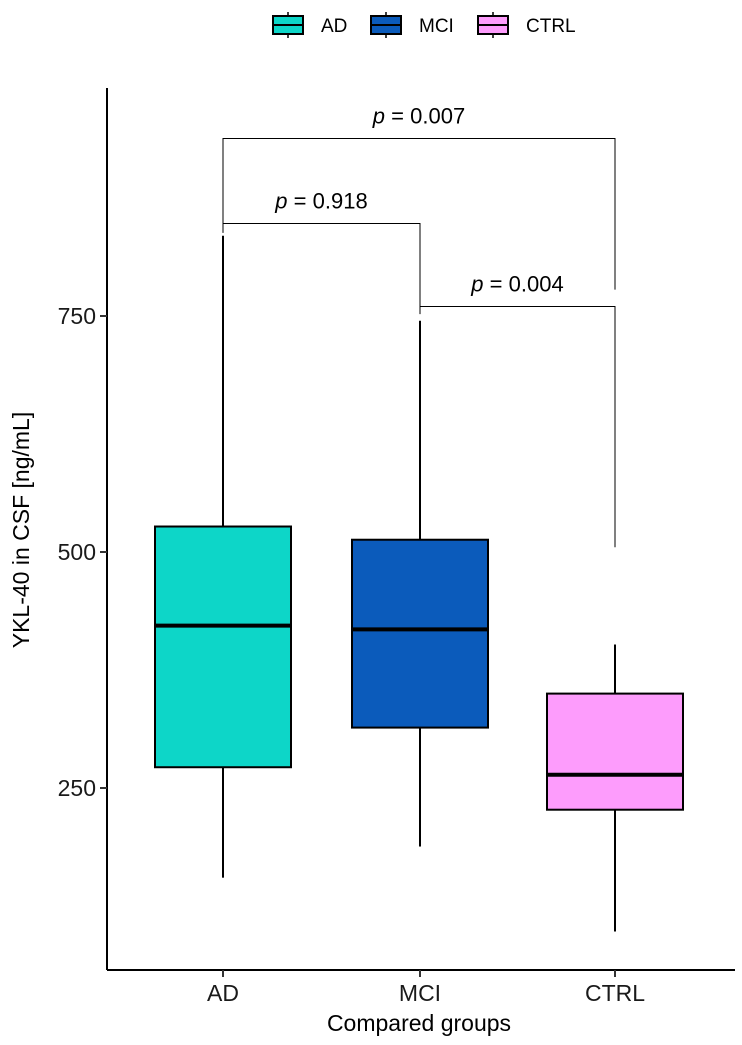 This screenshot has height=1045, width=742. I want to click on box-ctrl, so click(615, 788).